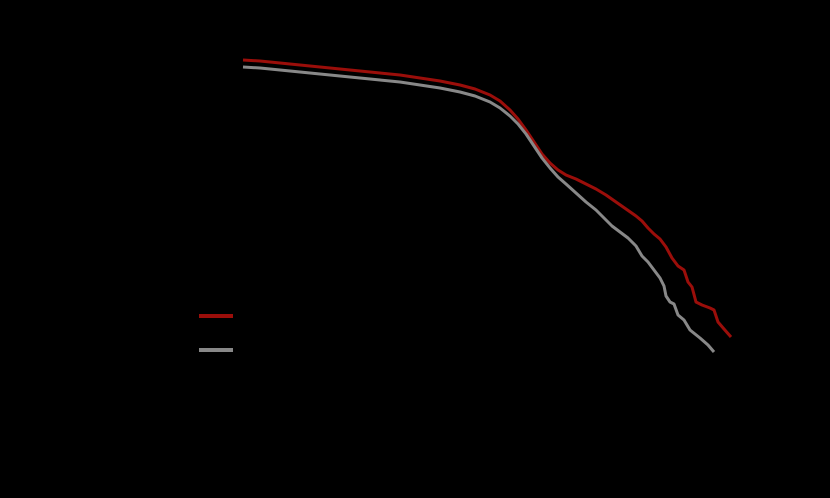 This screenshot has height=498, width=830. I want to click on legend, so click(216, 333).